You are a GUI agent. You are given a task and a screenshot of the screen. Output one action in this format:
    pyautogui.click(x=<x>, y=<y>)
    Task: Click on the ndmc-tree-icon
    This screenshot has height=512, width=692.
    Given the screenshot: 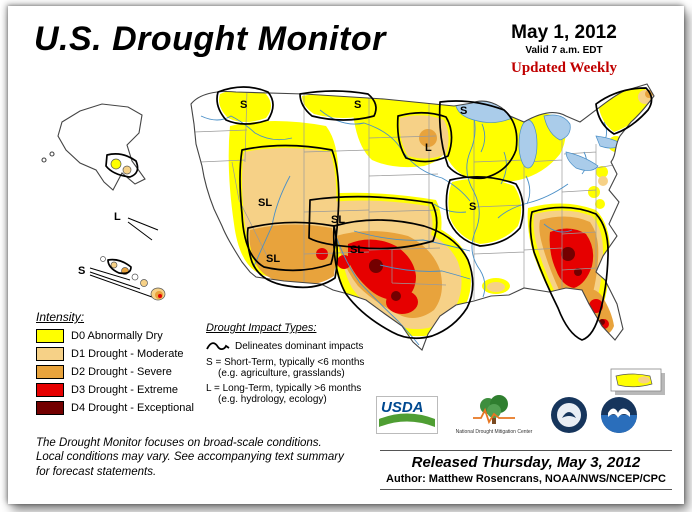 What is the action you would take?
    pyautogui.click(x=494, y=410)
    